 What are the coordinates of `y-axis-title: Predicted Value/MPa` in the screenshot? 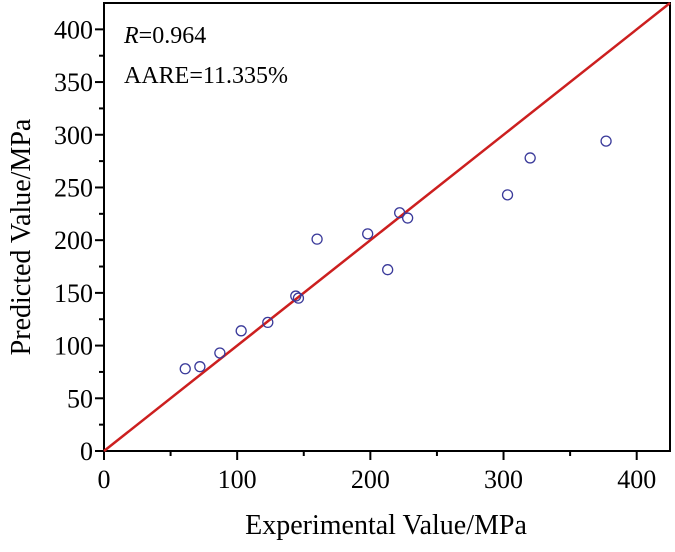 It's located at (21, 236).